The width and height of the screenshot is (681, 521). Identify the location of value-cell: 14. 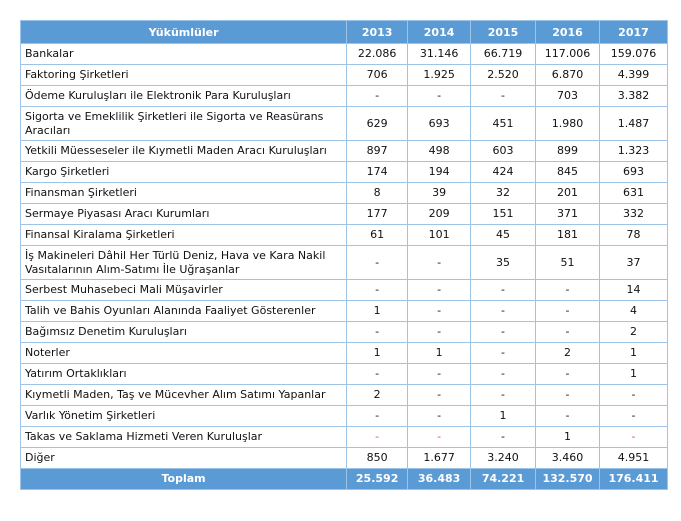
(633, 290).